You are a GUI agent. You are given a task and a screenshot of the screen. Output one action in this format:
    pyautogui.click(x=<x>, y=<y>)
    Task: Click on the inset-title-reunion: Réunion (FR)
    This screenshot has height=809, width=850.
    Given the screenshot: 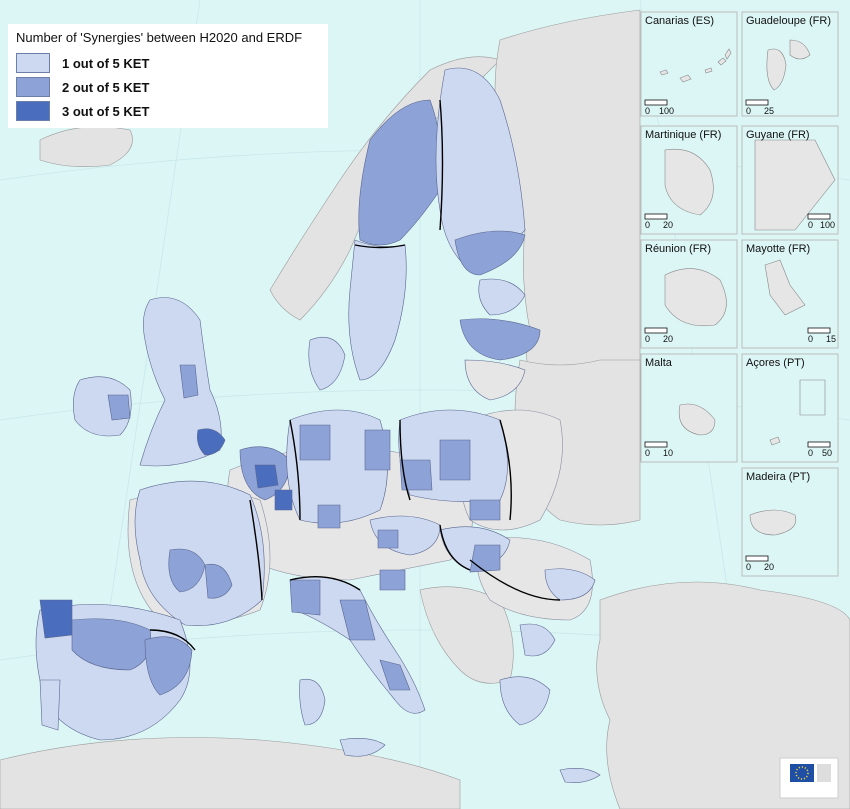 What is the action you would take?
    pyautogui.click(x=678, y=249)
    